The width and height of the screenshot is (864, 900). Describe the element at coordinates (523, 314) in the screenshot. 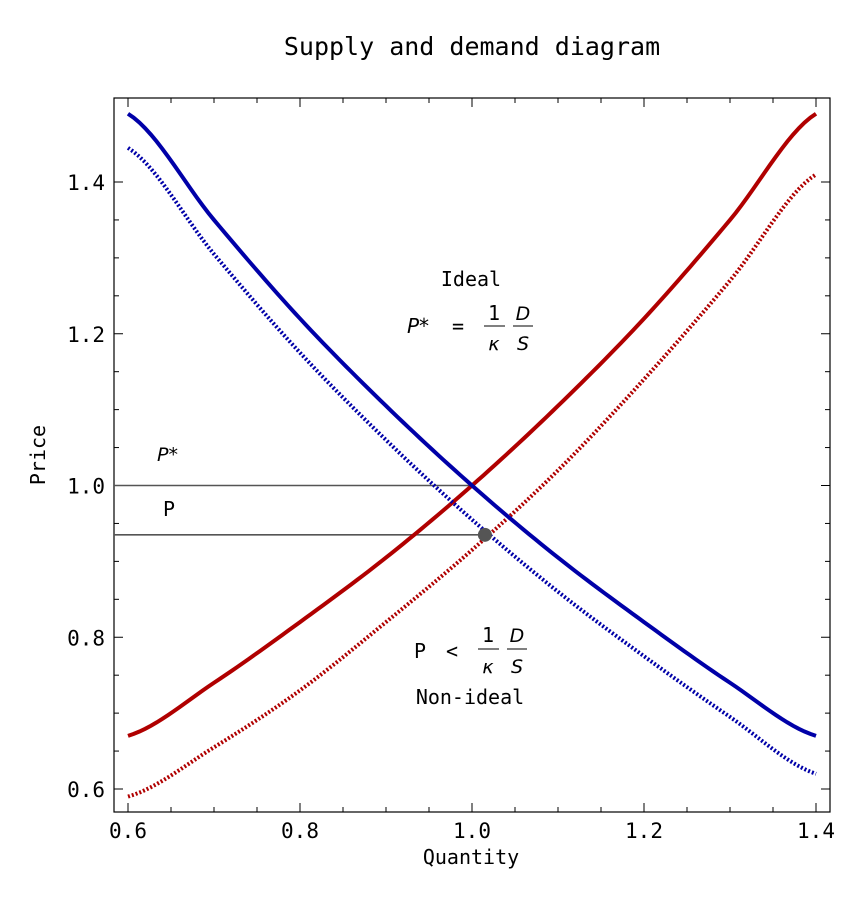

I see `ideal-ds-num: D` at that location.